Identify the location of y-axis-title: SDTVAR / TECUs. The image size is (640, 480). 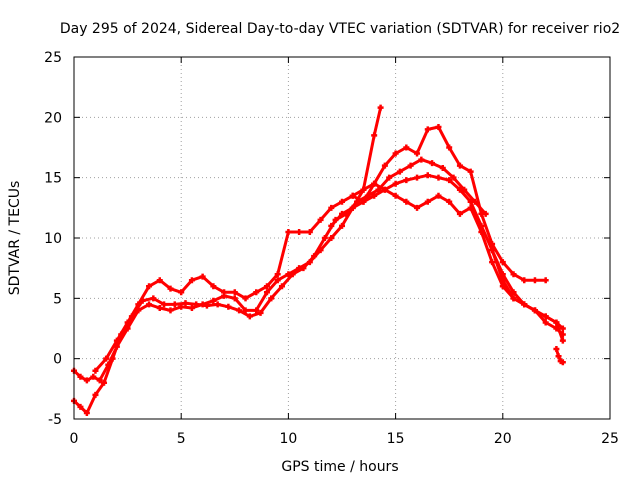
(15, 238).